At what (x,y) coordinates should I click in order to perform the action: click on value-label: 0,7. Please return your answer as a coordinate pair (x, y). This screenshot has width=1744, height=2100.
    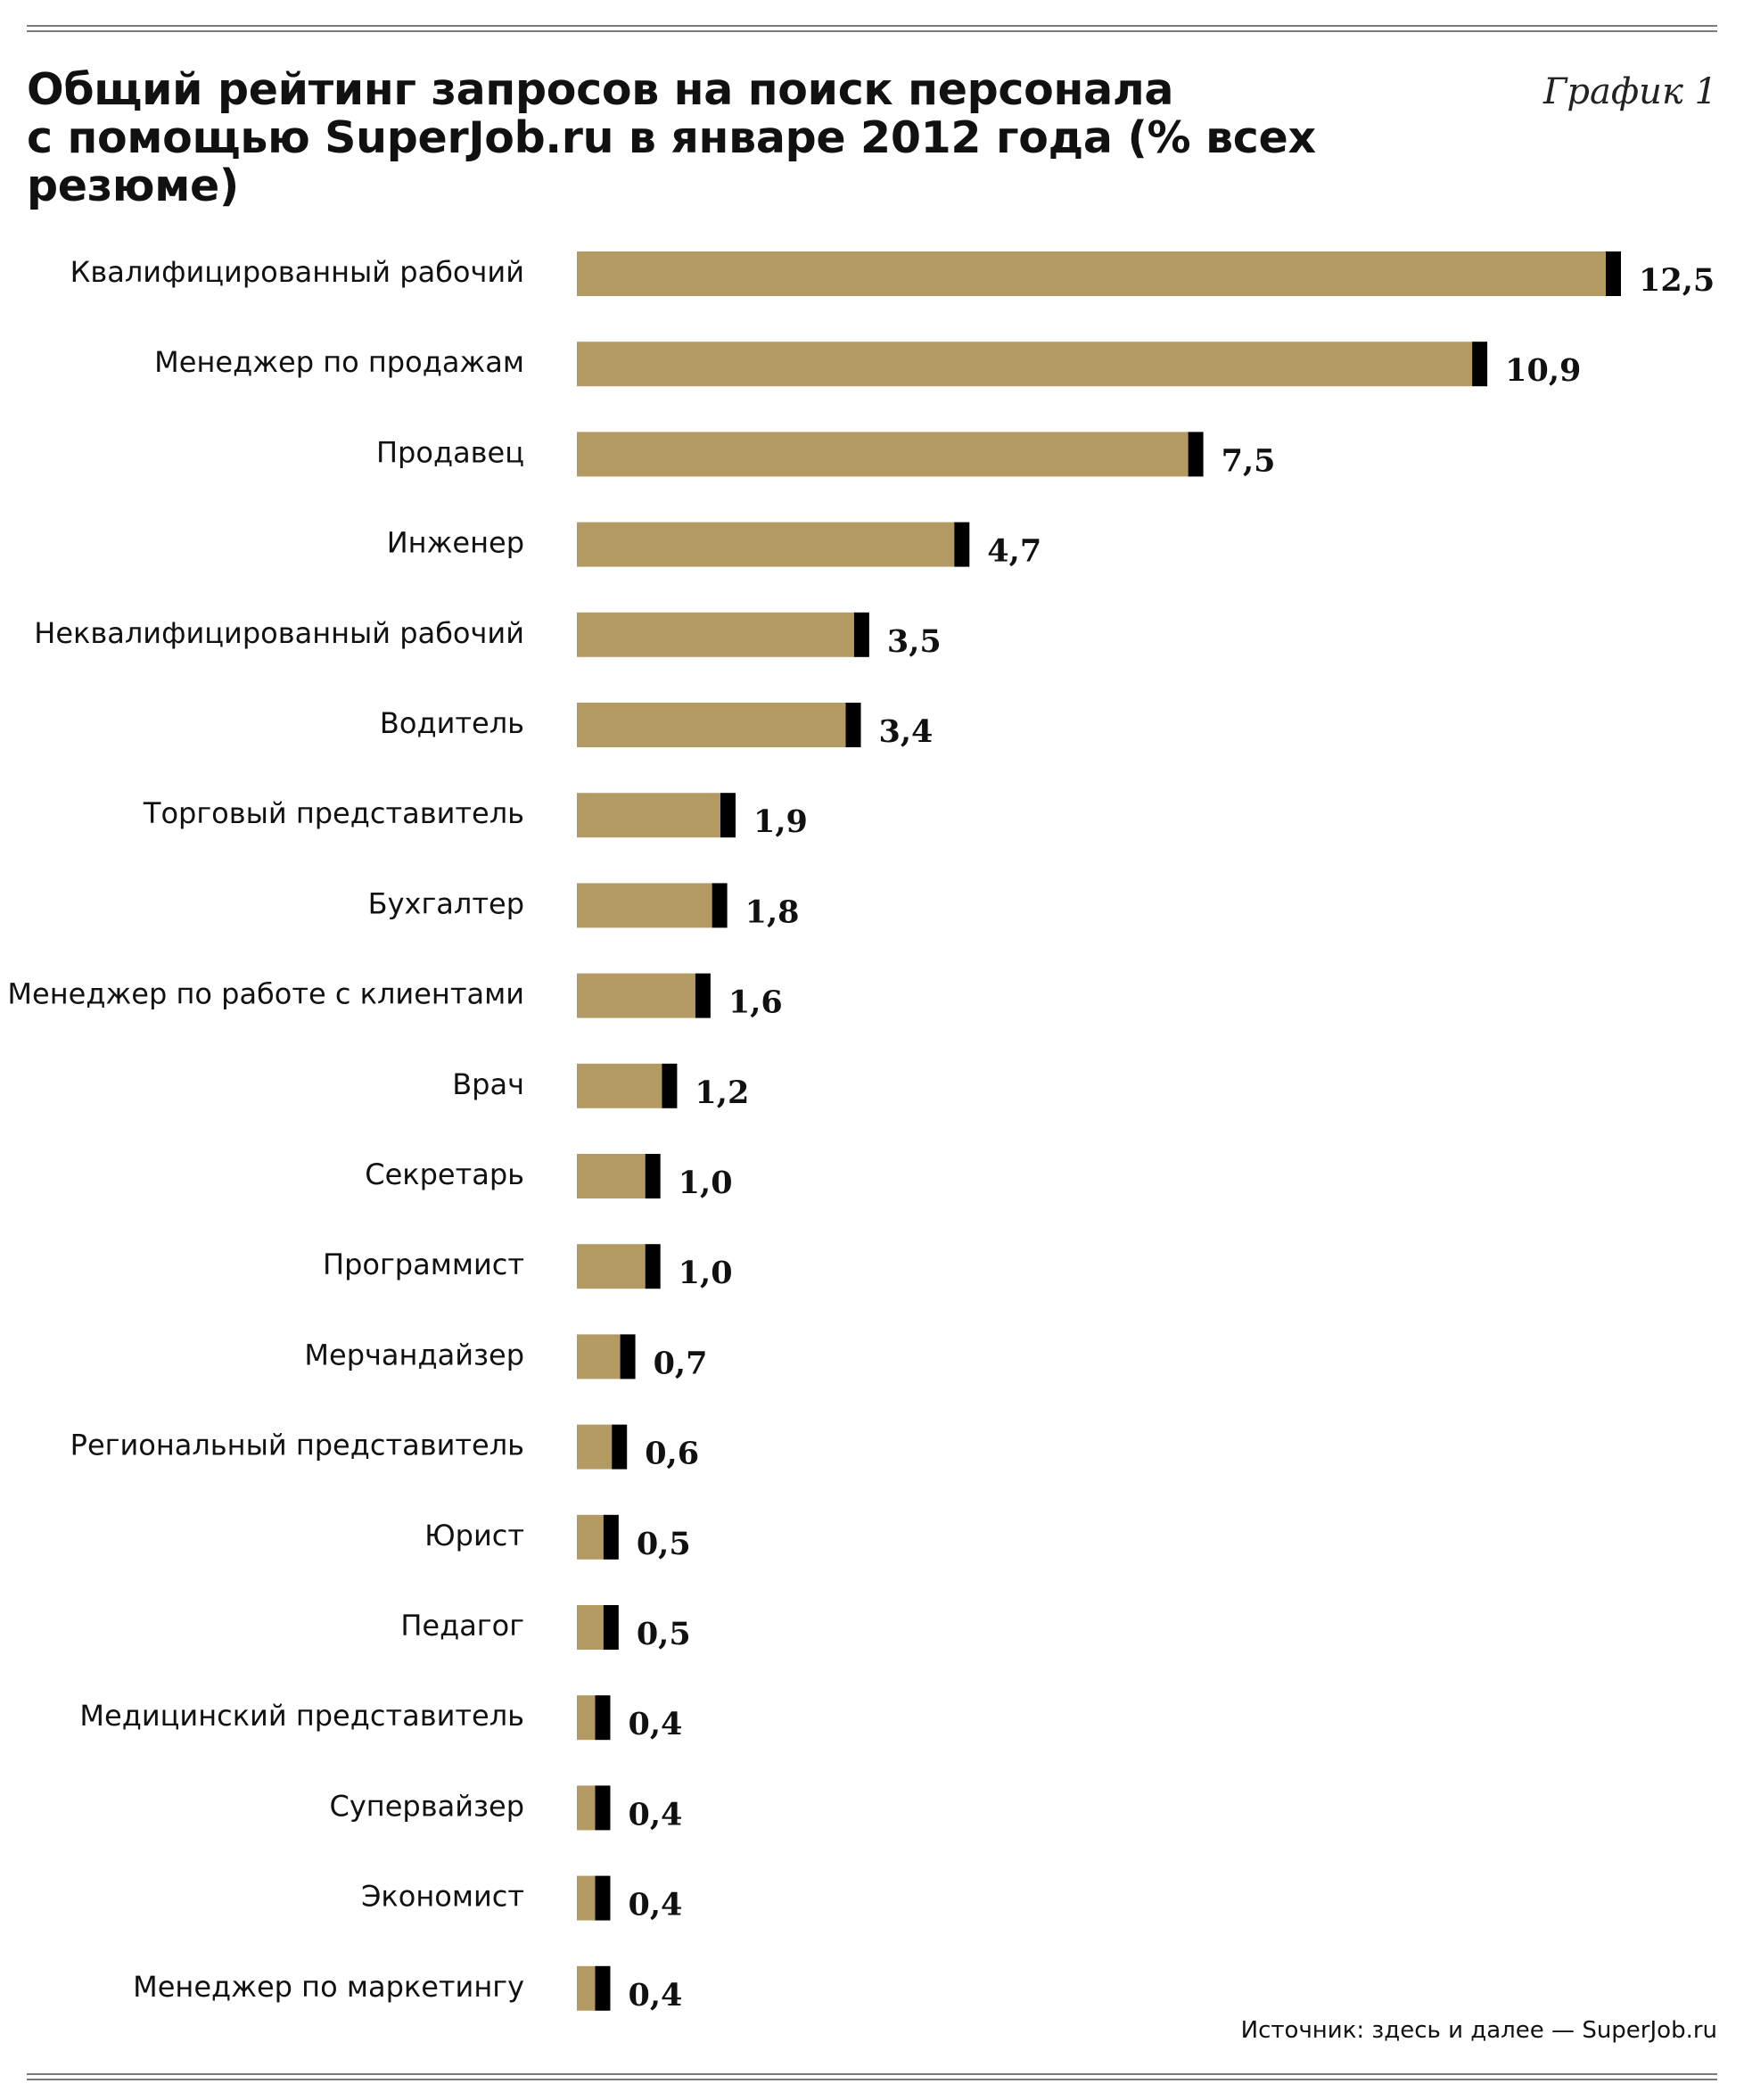
    Looking at the image, I should click on (681, 1363).